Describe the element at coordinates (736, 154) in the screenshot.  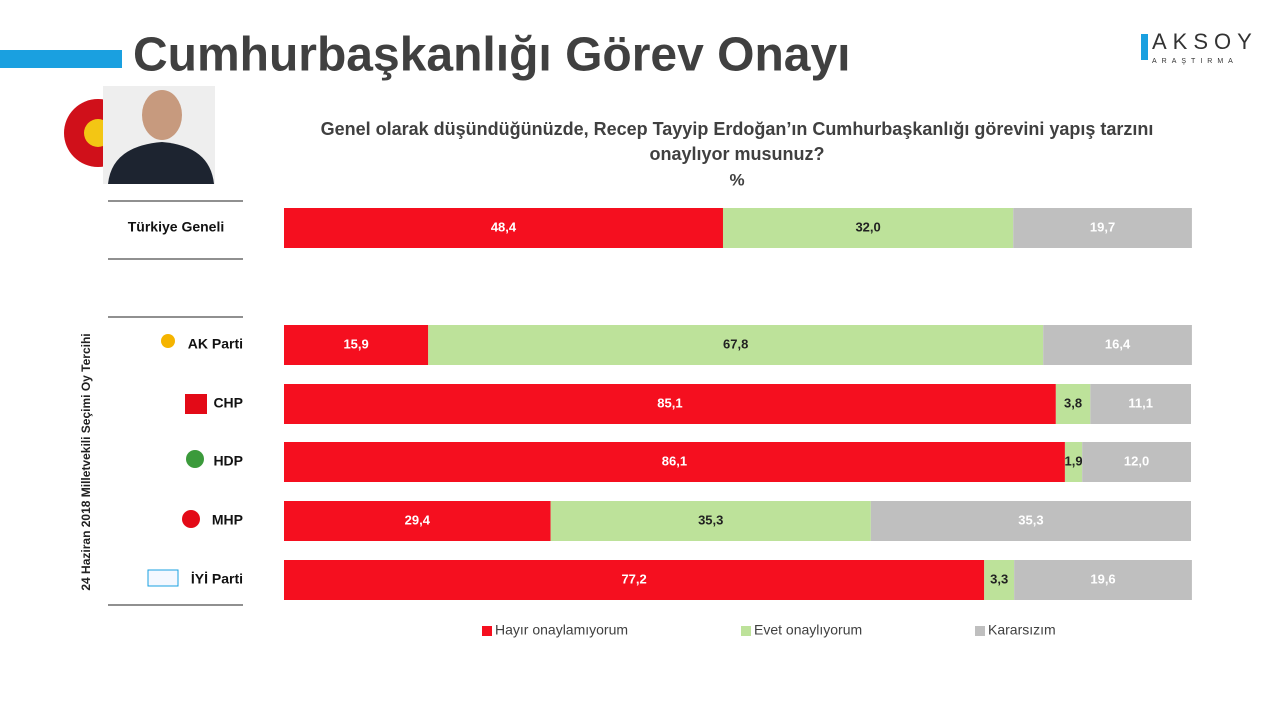
I see `subtitle: onaylıyor musunuz?` at that location.